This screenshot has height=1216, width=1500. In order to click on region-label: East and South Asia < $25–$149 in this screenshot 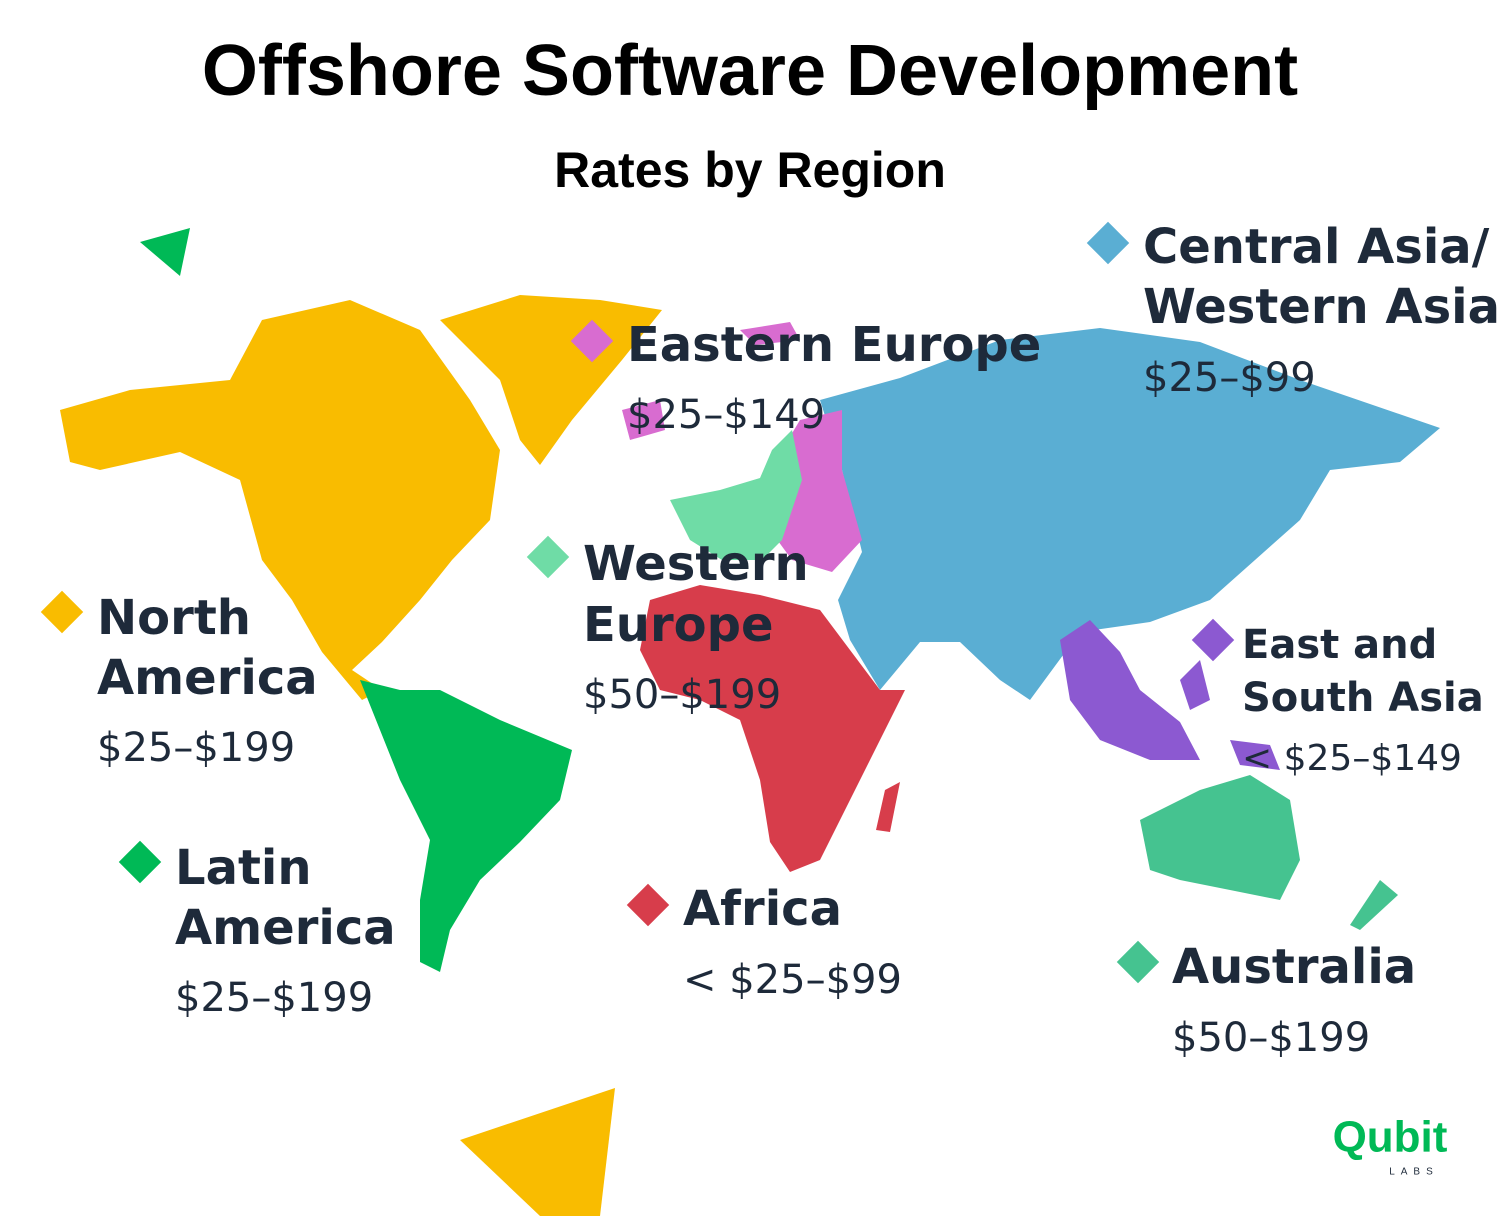, I will do `click(1337, 698)`.